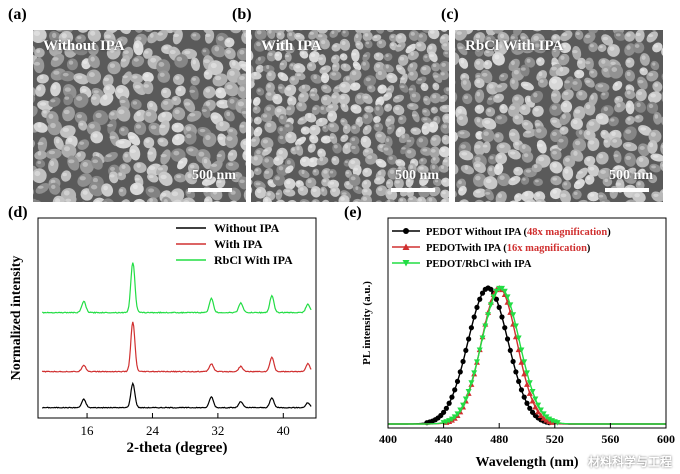 The width and height of the screenshot is (680, 474). Describe the element at coordinates (518, 232) in the screenshot. I see `legend-entry: PEDOT Without IPA (48x magnification)` at that location.